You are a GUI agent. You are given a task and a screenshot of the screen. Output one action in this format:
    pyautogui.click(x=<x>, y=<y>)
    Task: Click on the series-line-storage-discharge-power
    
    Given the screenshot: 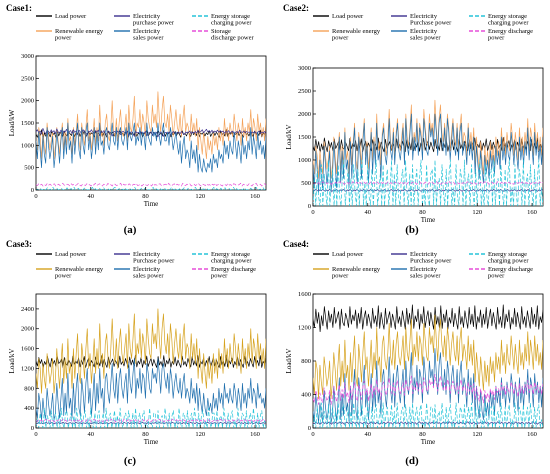 What is the action you would take?
    pyautogui.click(x=151, y=184)
    